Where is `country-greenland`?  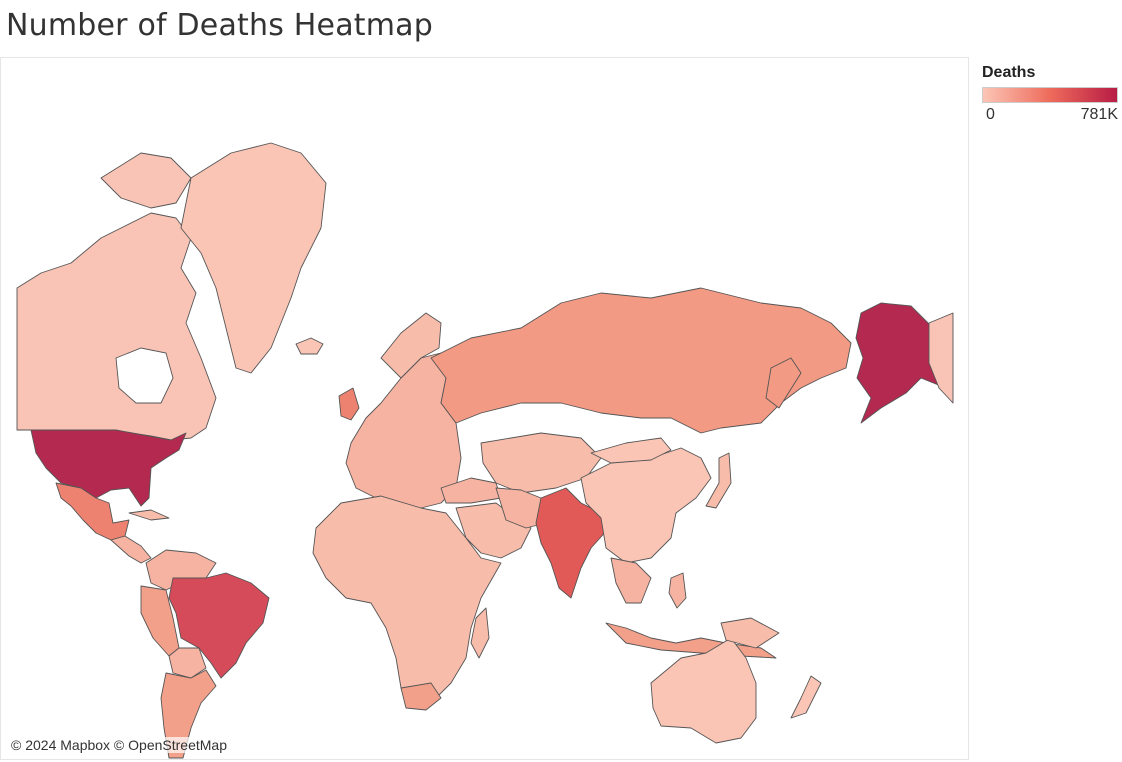
country-greenland is located at coordinates (253, 258).